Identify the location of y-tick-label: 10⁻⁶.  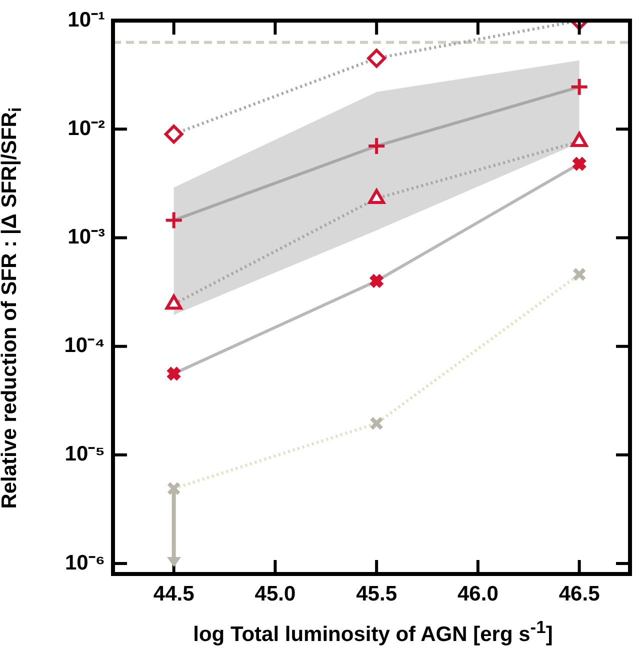
(84, 562).